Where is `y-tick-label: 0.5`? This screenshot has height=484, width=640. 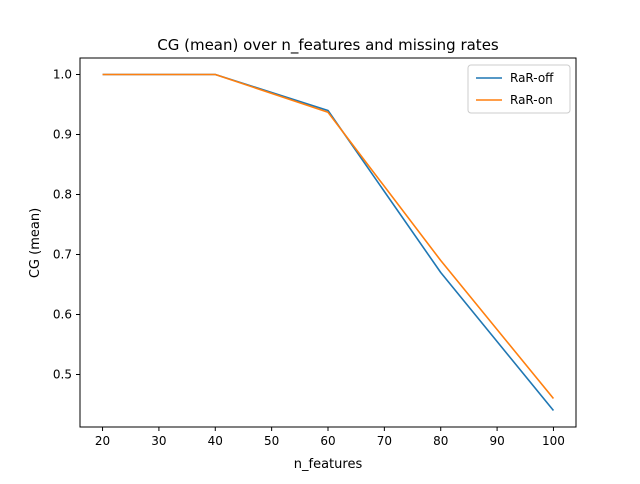 y-tick-label: 0.5 is located at coordinates (62, 375).